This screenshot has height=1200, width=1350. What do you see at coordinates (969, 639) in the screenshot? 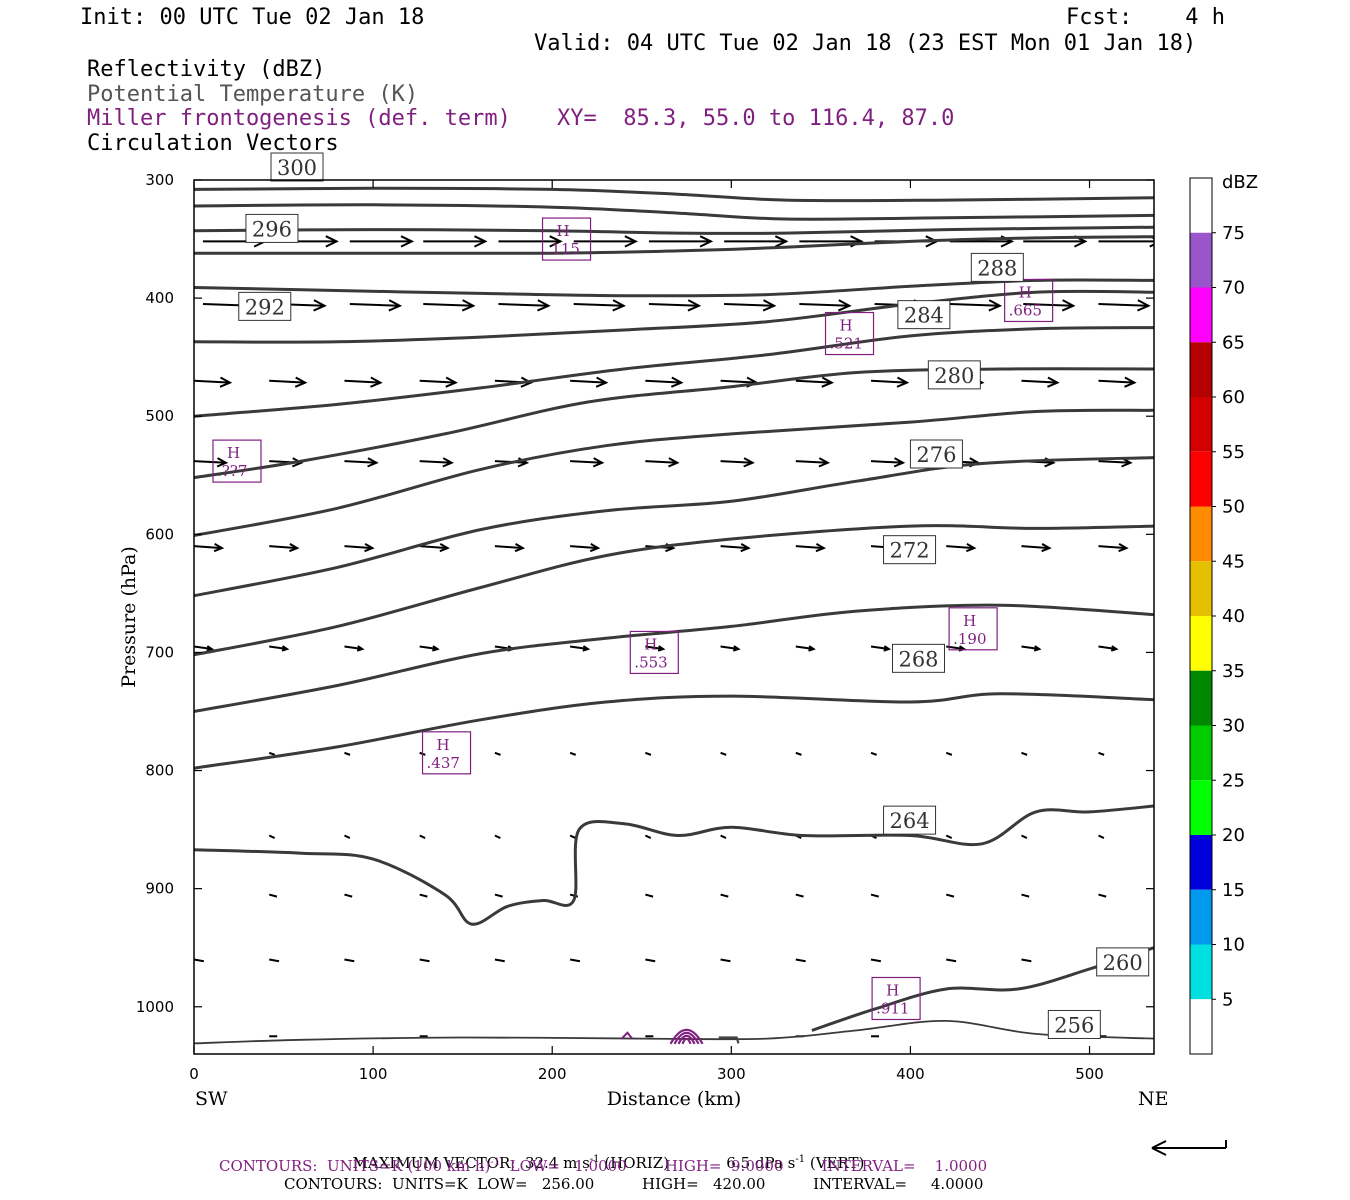
I see `fronto-max-value: .190` at bounding box center [969, 639].